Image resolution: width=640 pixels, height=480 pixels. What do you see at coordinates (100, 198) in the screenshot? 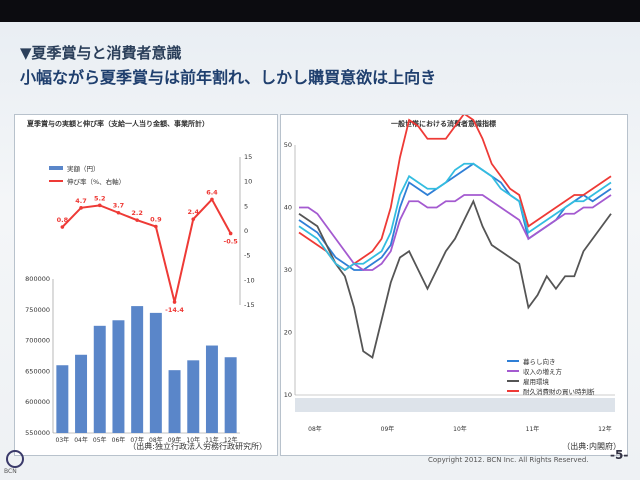
I see `growth-data-label: 5.2` at bounding box center [100, 198].